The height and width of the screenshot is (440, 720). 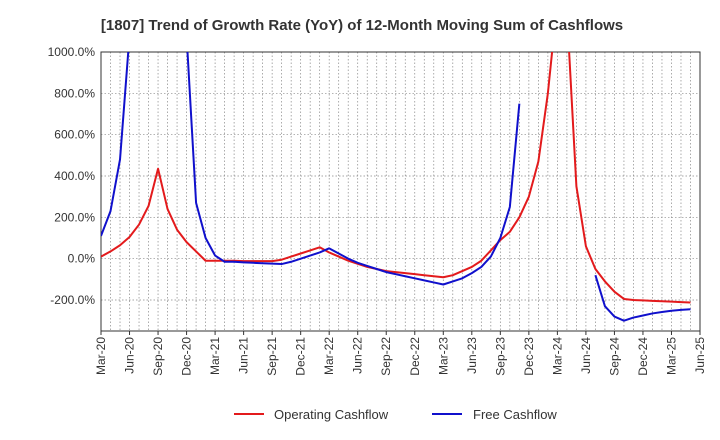 What do you see at coordinates (358, 355) in the screenshot?
I see `x-tick-label: Jun-22` at bounding box center [358, 355].